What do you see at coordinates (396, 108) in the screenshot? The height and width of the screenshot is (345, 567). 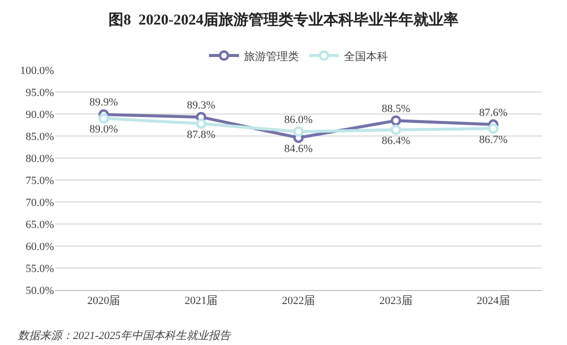 I see `data-label: 88.5%` at bounding box center [396, 108].